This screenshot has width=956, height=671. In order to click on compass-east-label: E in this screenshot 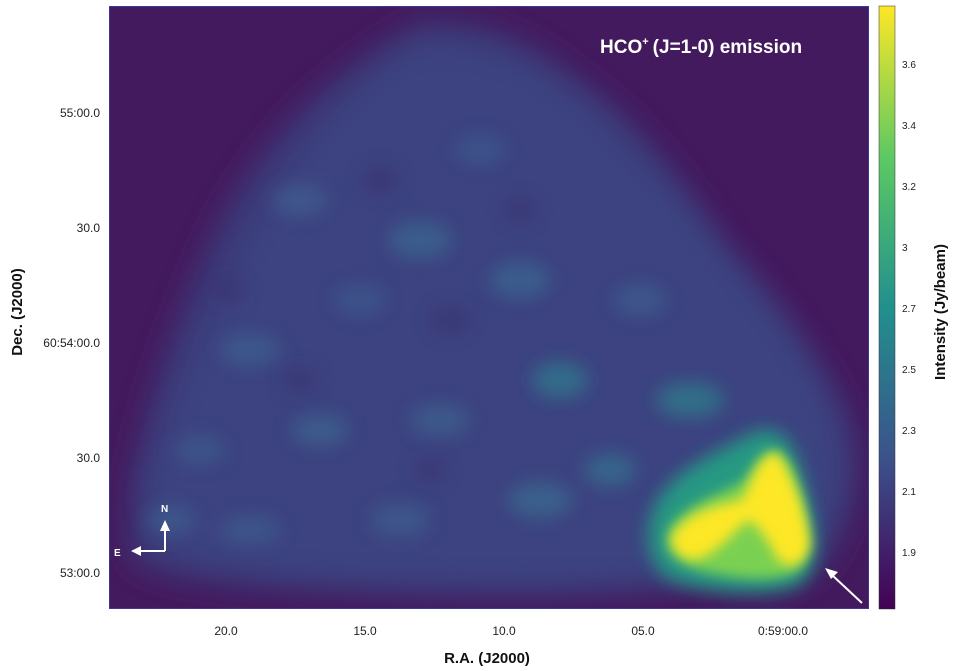, I will do `click(117, 553)`.